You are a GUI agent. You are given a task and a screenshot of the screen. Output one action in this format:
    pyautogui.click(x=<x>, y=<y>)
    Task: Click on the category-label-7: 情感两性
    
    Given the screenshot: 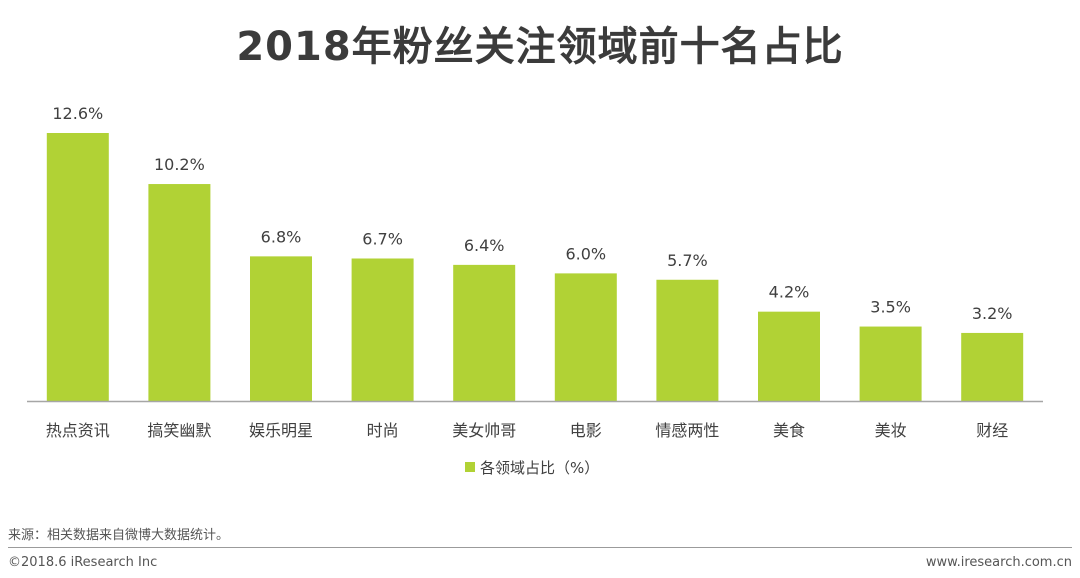 What is the action you would take?
    pyautogui.click(x=687, y=430)
    